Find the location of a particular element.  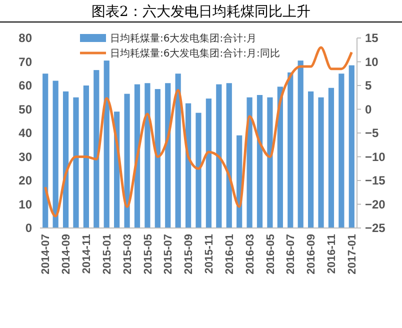

y2-tick-label: −20 is located at coordinates (375, 204).